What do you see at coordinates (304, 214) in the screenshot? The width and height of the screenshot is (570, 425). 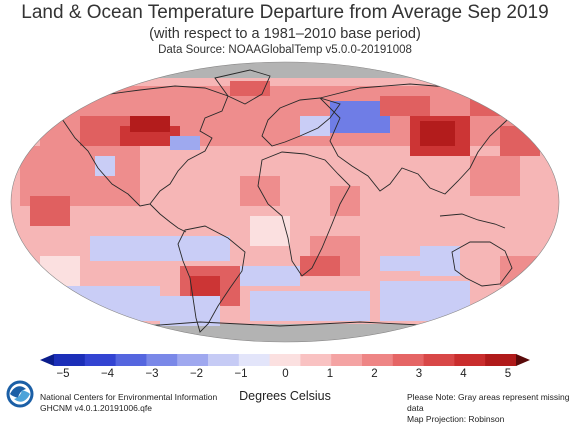 I see `africa-outline` at bounding box center [304, 214].